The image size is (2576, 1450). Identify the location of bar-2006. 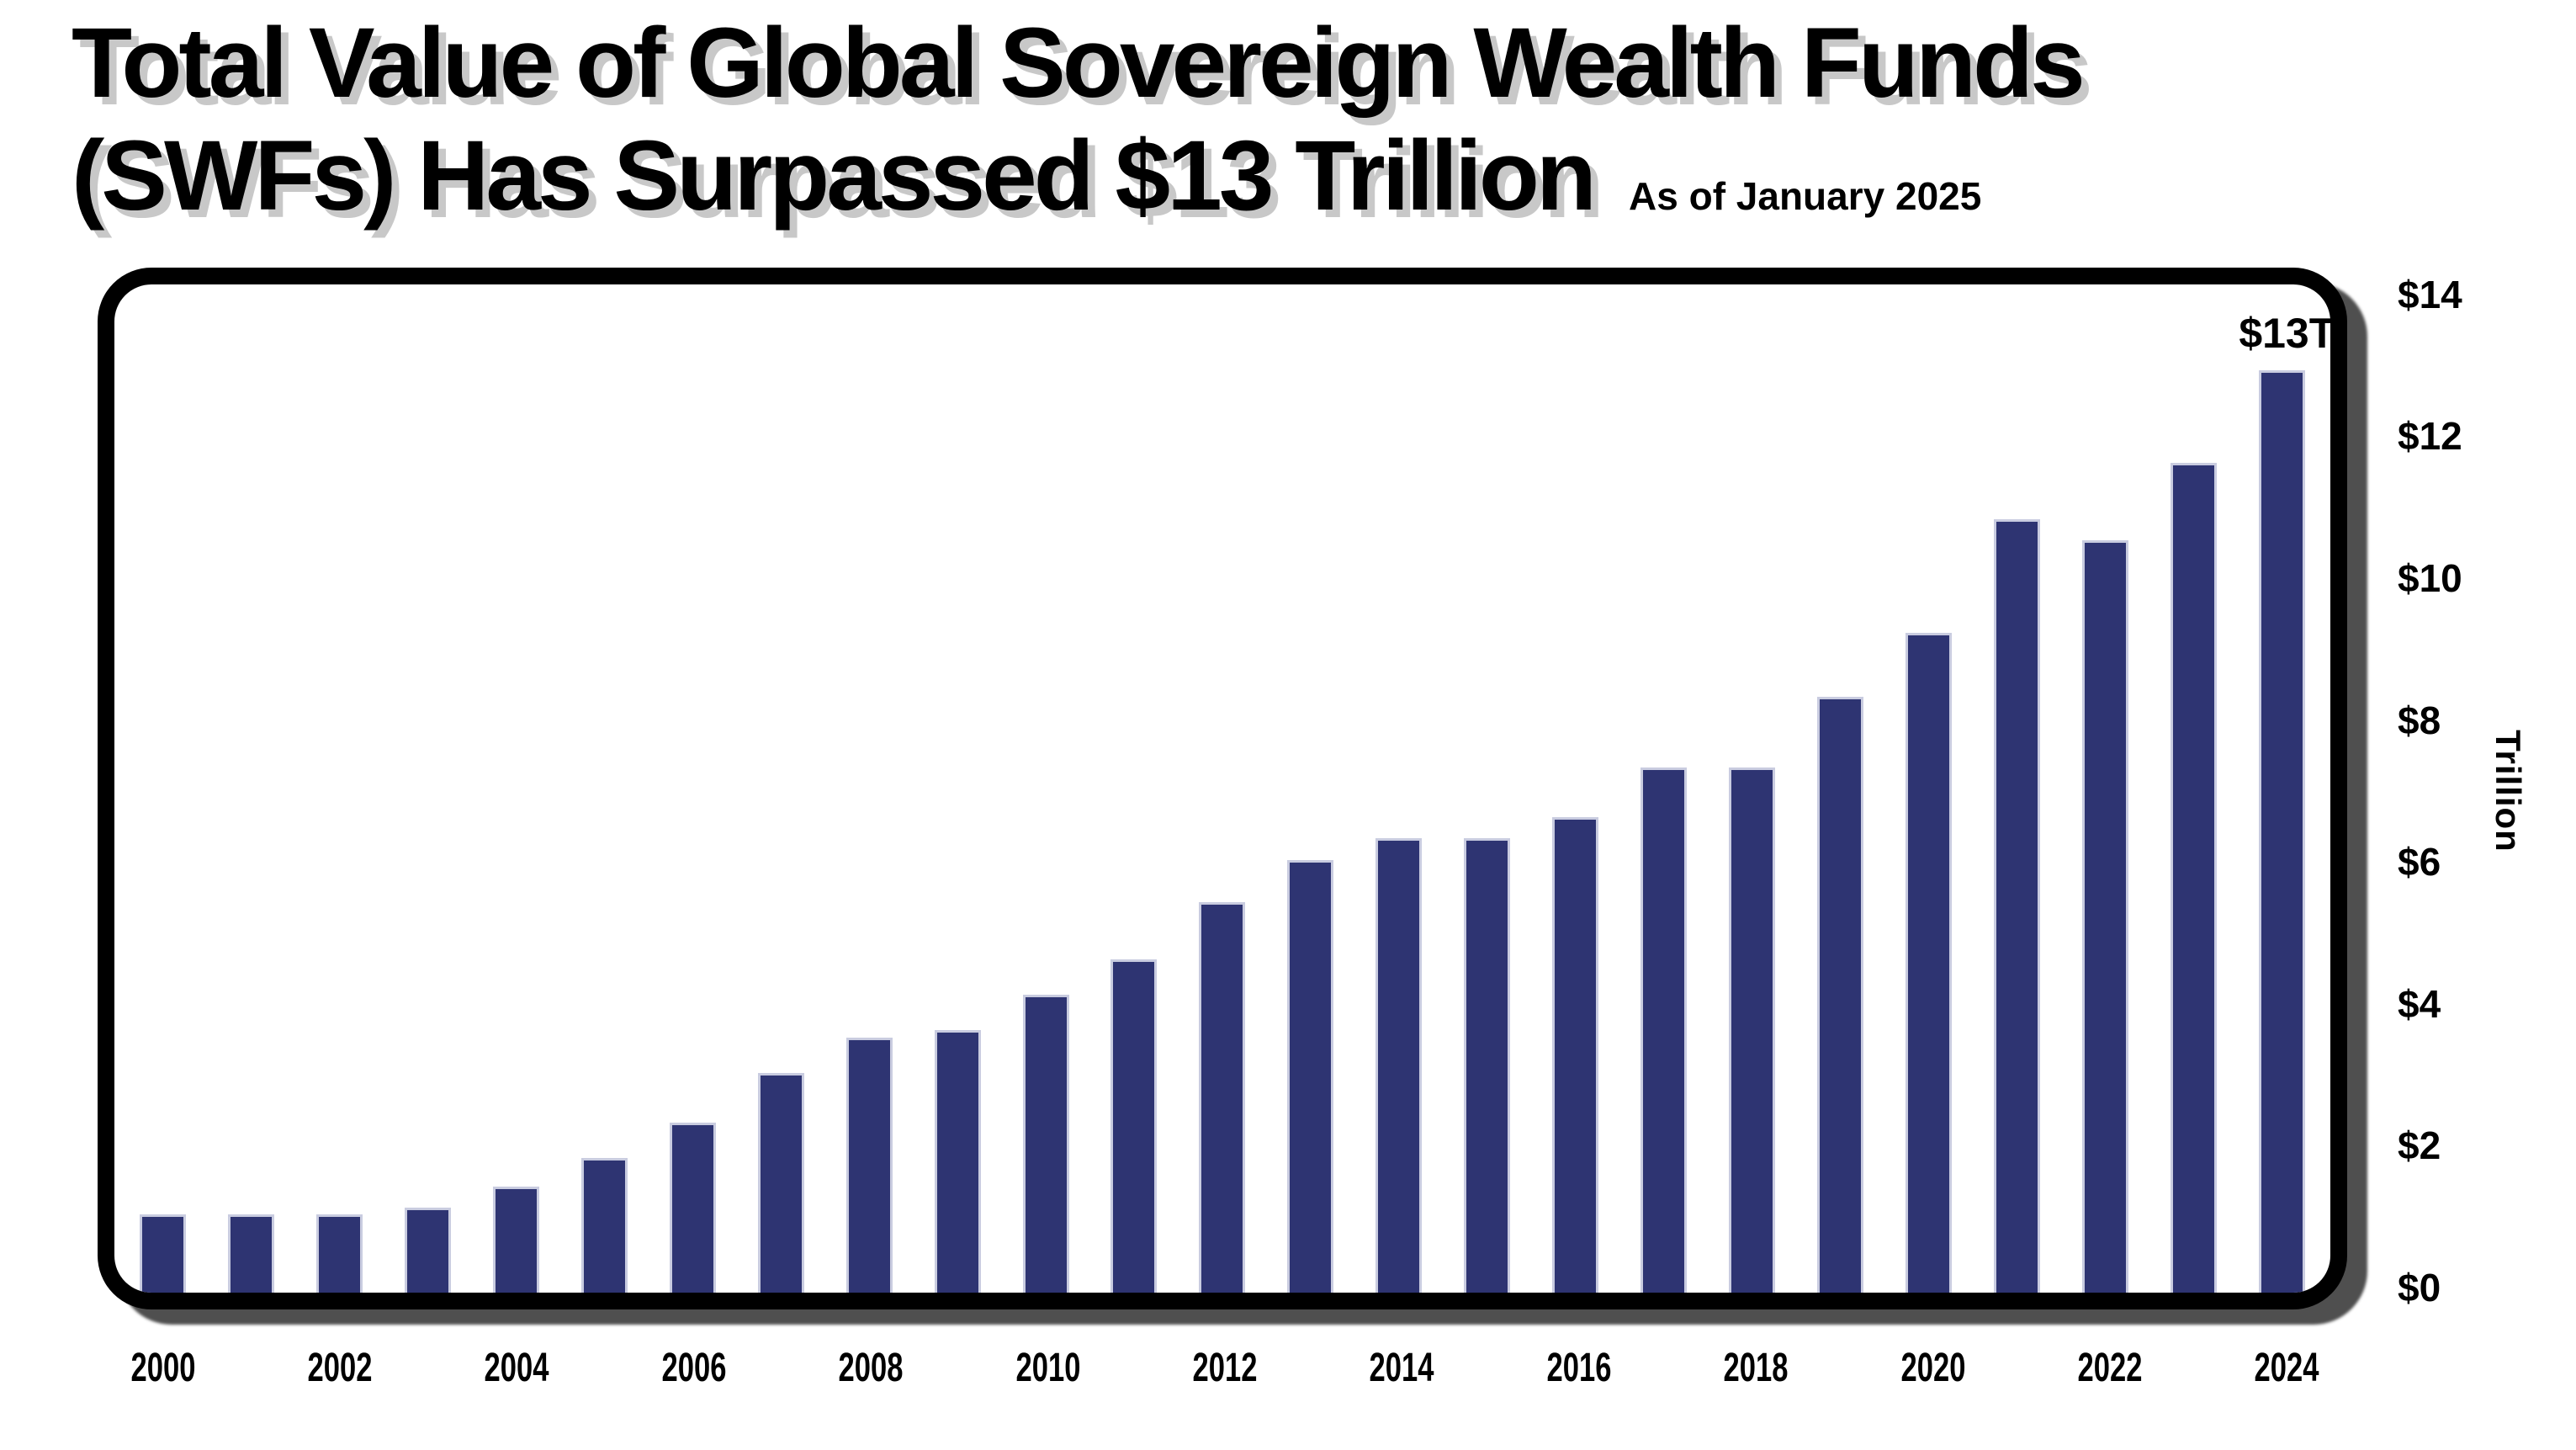
(692, 1208).